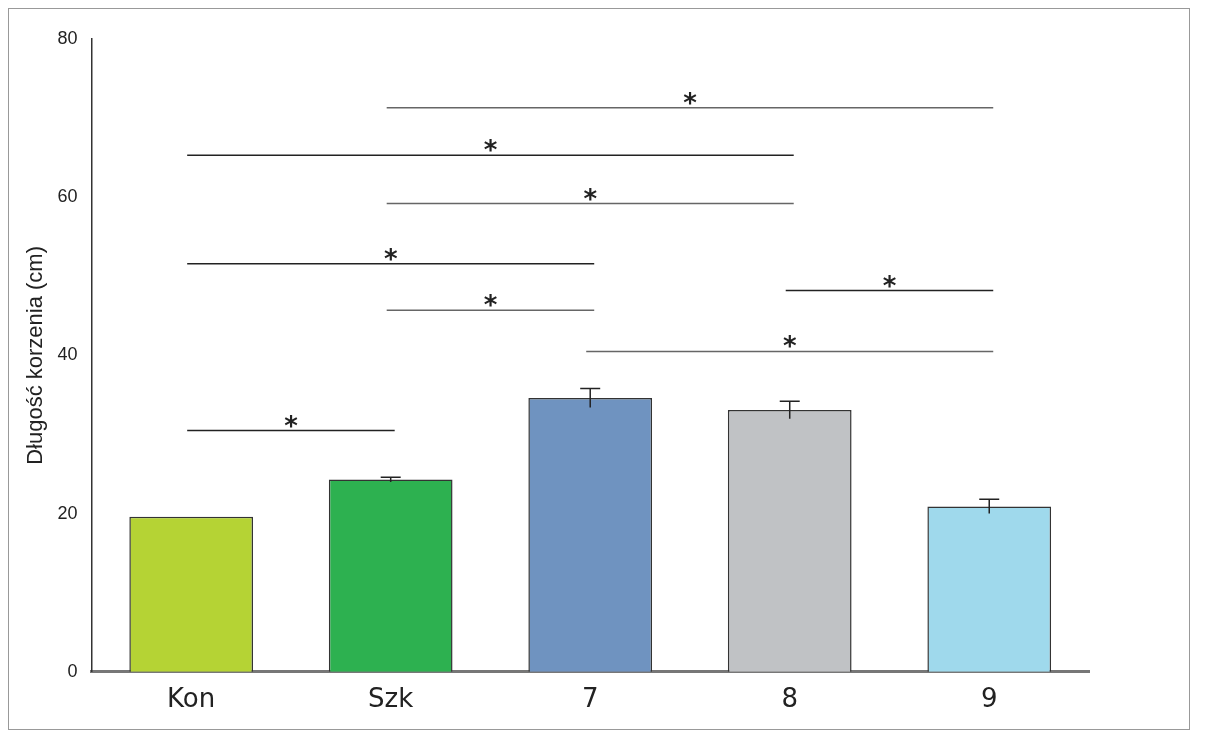 The height and width of the screenshot is (747, 1209). What do you see at coordinates (35, 355) in the screenshot?
I see `y-axis-title: Długość korzenia (cm)` at bounding box center [35, 355].